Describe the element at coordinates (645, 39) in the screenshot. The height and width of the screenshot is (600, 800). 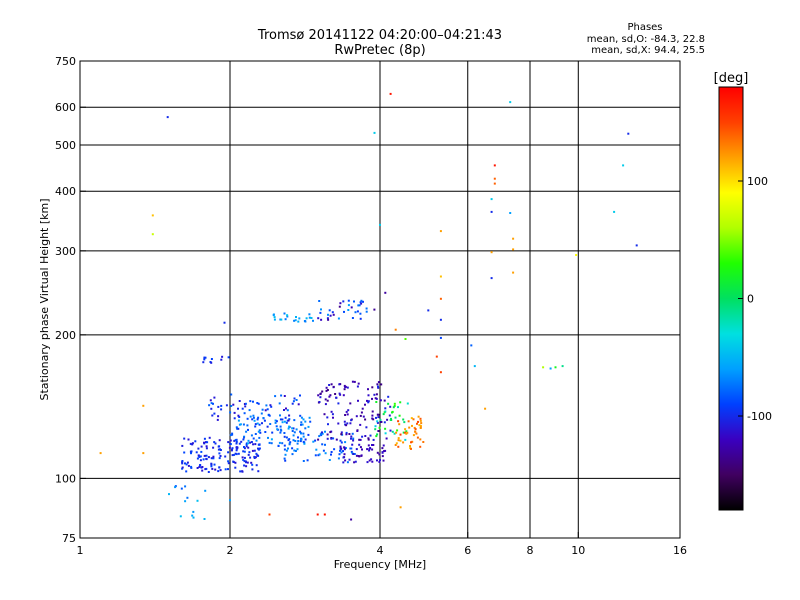
I see `stats-o-mode: mean, sd,O: -84.3, 22.8` at that location.